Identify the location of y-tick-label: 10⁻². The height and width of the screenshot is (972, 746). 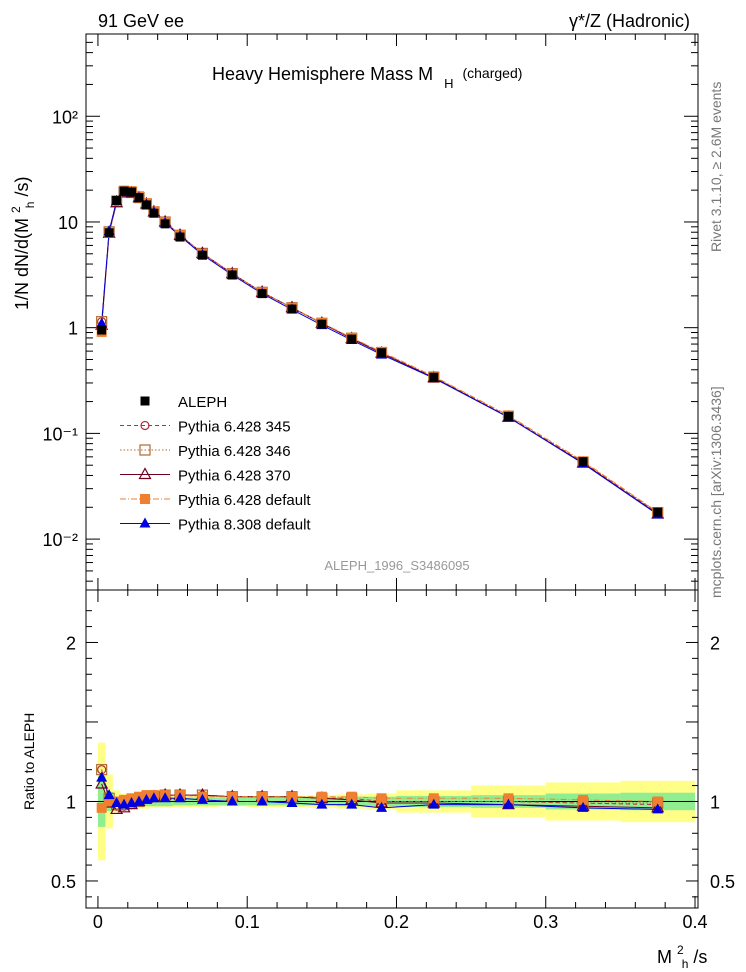
(60, 540).